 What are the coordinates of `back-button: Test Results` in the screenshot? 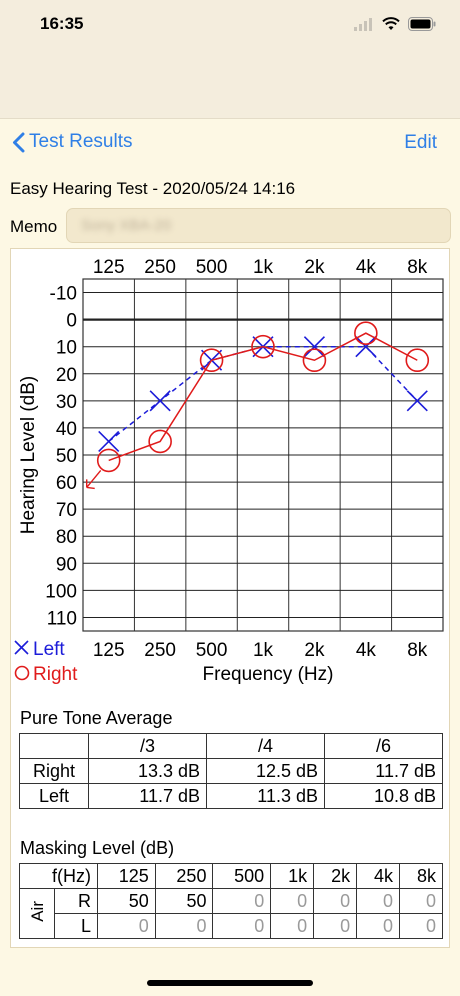 It's located at (72, 142).